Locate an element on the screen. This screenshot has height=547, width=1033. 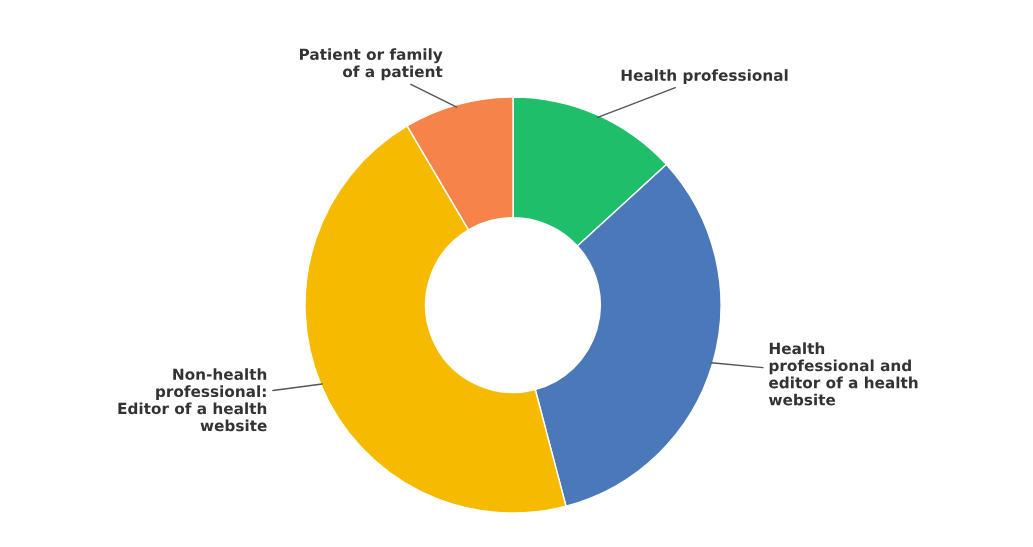
slice-label: Non-health professional: Editor of a health website is located at coordinates (192, 400).